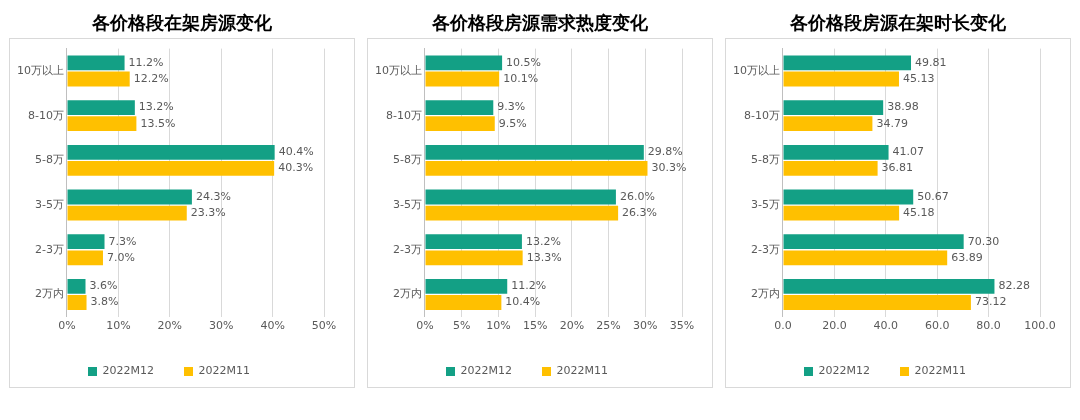 This screenshot has height=420, width=1080. What do you see at coordinates (296, 168) in the screenshot?
I see `data-label: 40.3%` at bounding box center [296, 168].